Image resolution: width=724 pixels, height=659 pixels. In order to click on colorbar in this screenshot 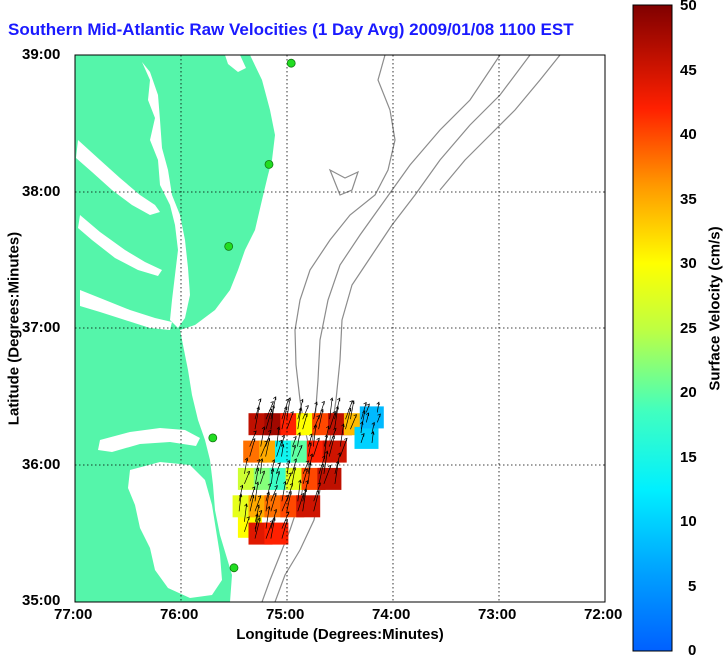, I will do `click(652, 328)`.